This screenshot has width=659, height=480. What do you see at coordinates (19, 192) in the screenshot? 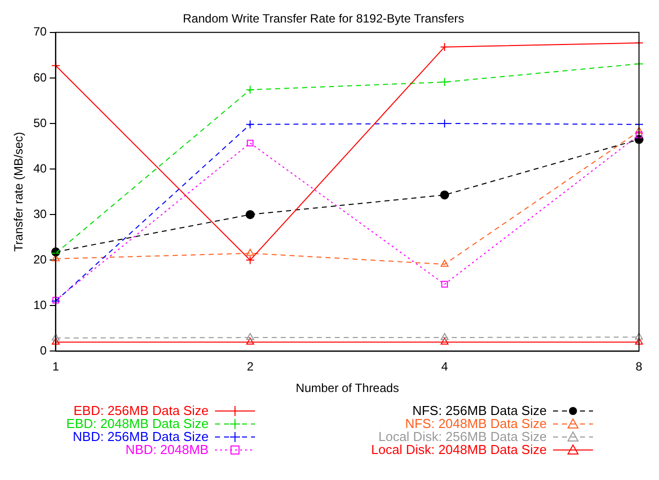
I see `y-axis-title: Transfer rate (MB/sec)` at bounding box center [19, 192].